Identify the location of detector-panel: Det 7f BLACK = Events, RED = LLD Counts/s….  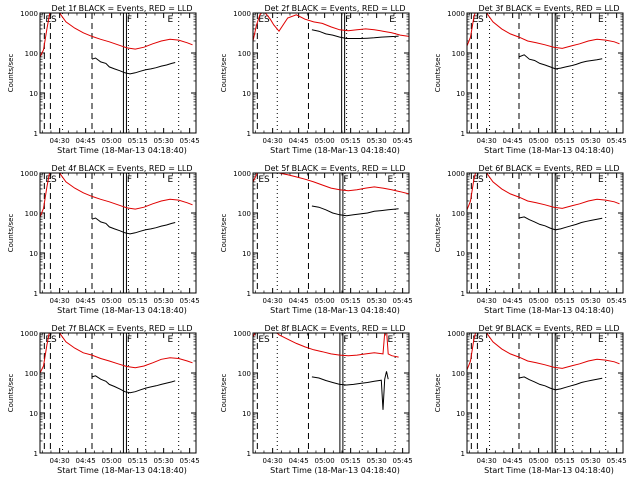
(103, 399).